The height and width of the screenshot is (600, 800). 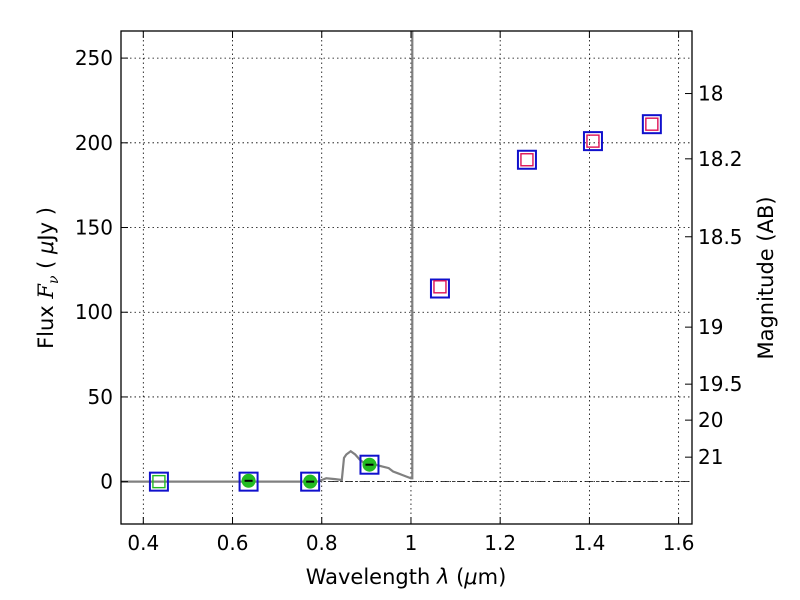 What do you see at coordinates (94, 58) in the screenshot?
I see `y-tick-label-5: 250` at bounding box center [94, 58].